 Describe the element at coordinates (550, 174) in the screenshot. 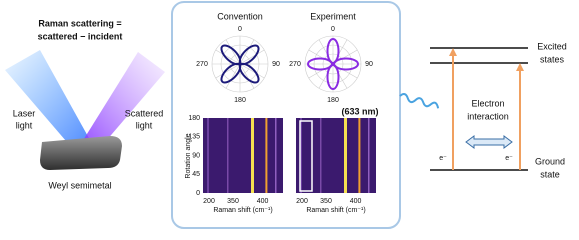

I see `level-label: state` at that location.